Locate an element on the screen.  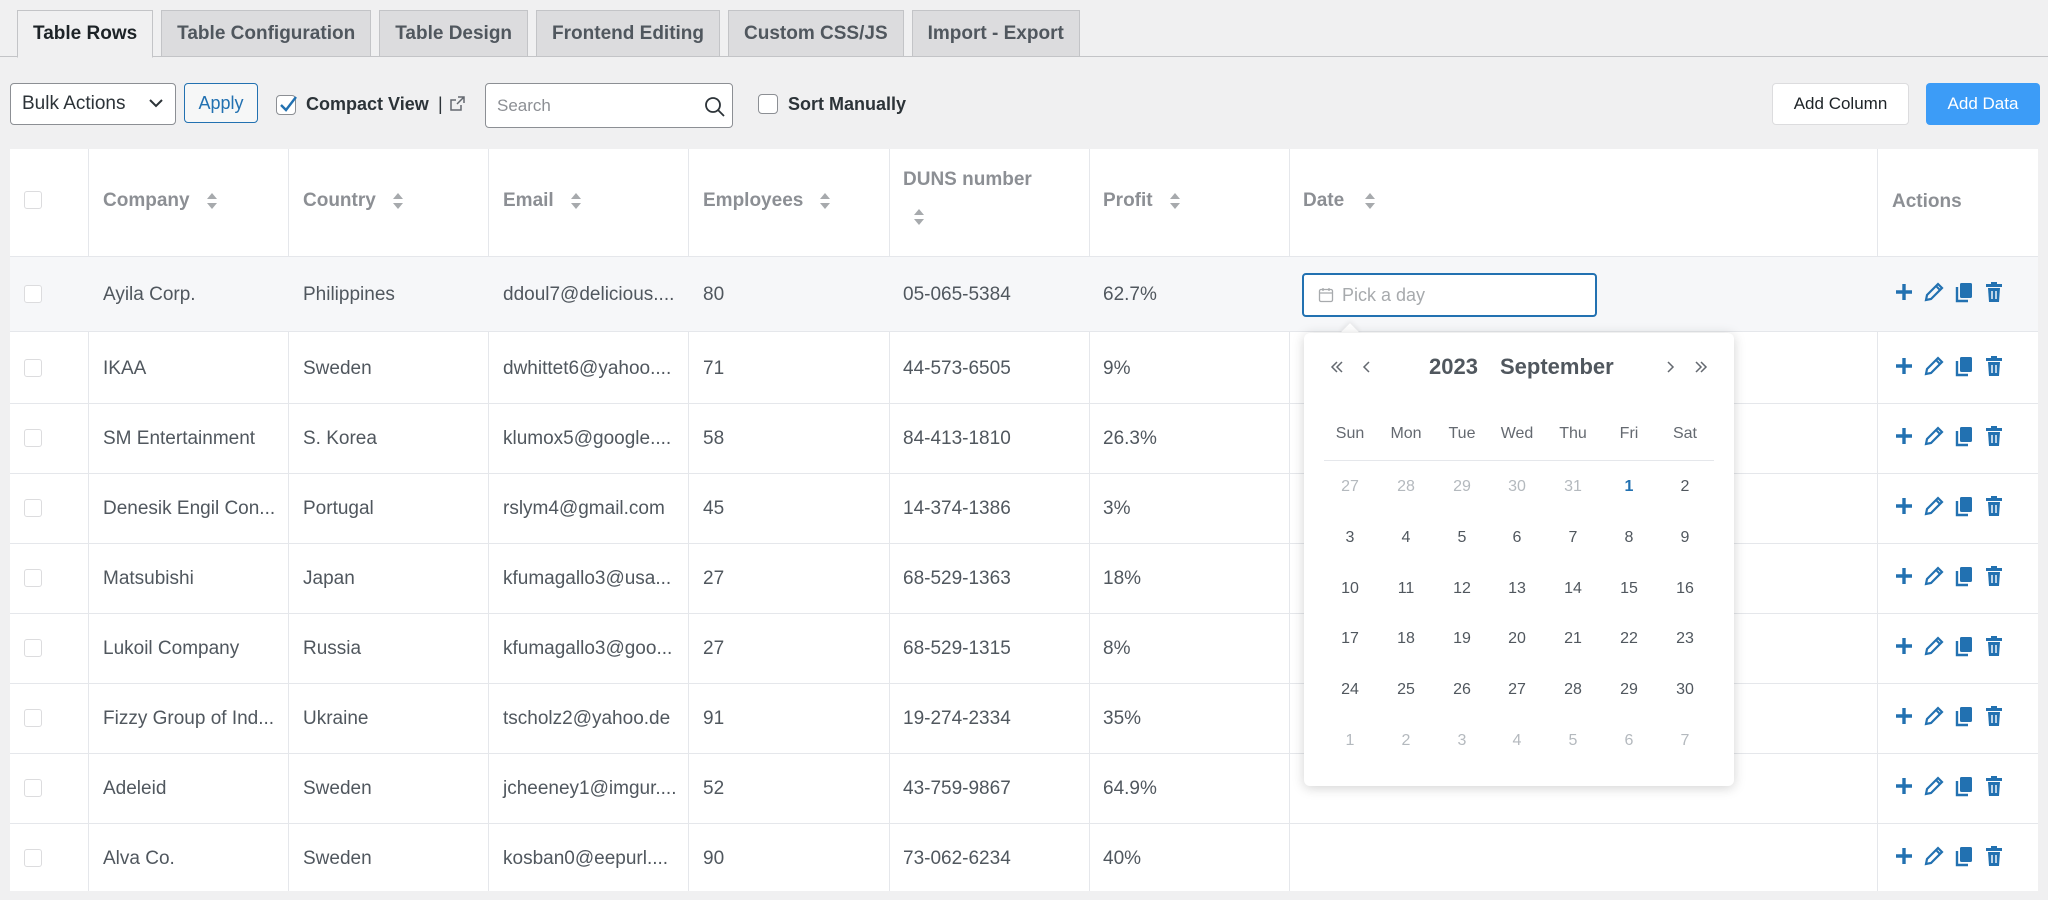
column-header-date: Date is located at coordinates (1339, 201).